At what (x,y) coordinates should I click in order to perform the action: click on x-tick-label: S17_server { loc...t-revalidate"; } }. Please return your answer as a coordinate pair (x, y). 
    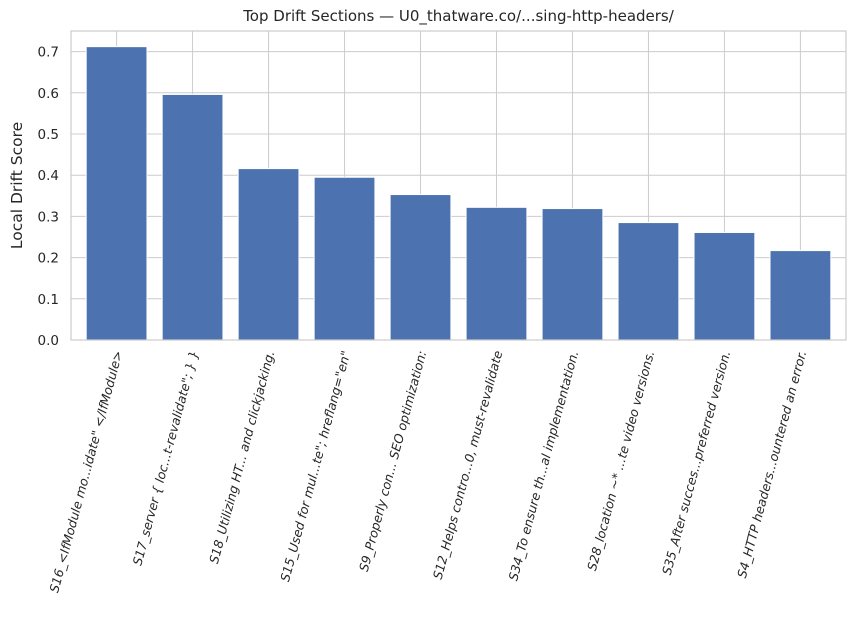
    Looking at the image, I should click on (166, 458).